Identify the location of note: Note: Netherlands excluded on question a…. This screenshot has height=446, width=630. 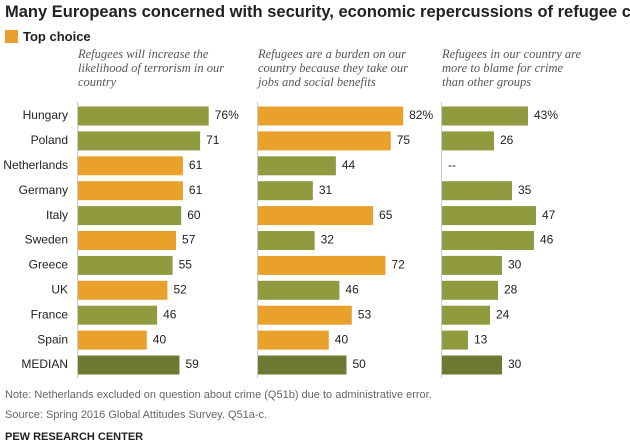
(218, 395).